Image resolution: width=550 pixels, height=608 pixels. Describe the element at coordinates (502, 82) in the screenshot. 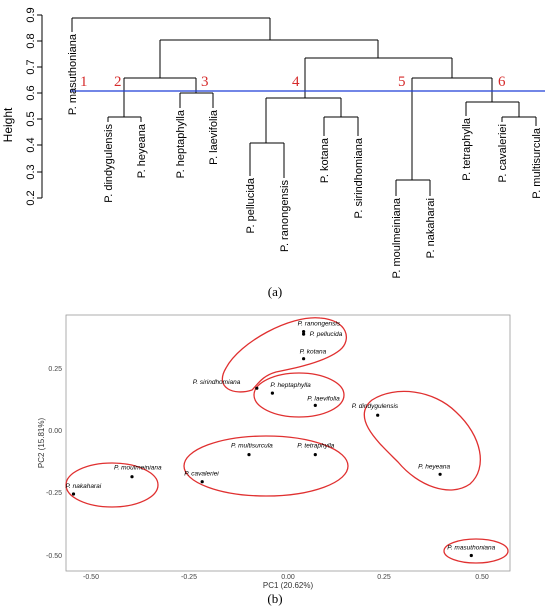

I see `cluster-number: 6` at that location.